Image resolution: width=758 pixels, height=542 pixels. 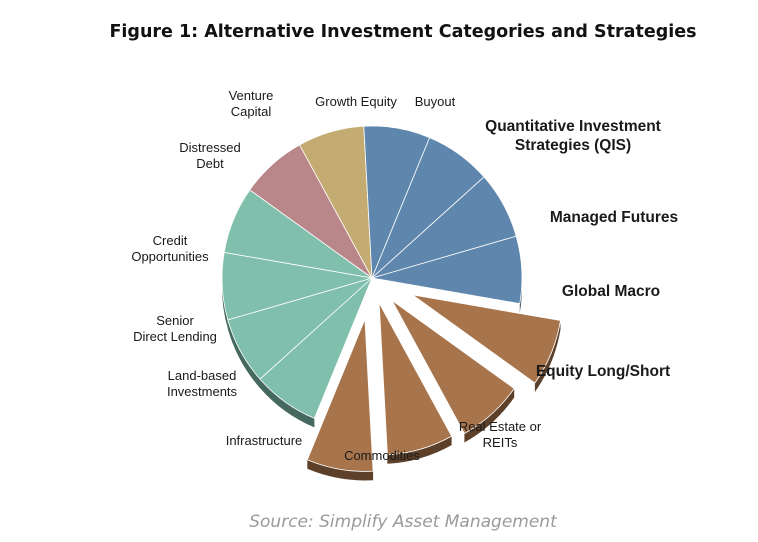 I want to click on label-venture-capital: Venture Capital, so click(x=251, y=103).